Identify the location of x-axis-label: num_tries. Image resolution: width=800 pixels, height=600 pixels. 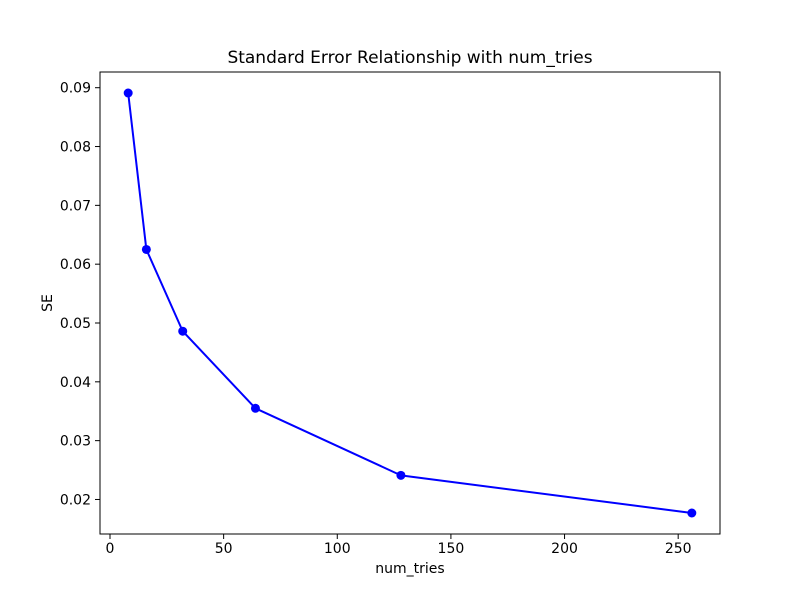
(409, 569).